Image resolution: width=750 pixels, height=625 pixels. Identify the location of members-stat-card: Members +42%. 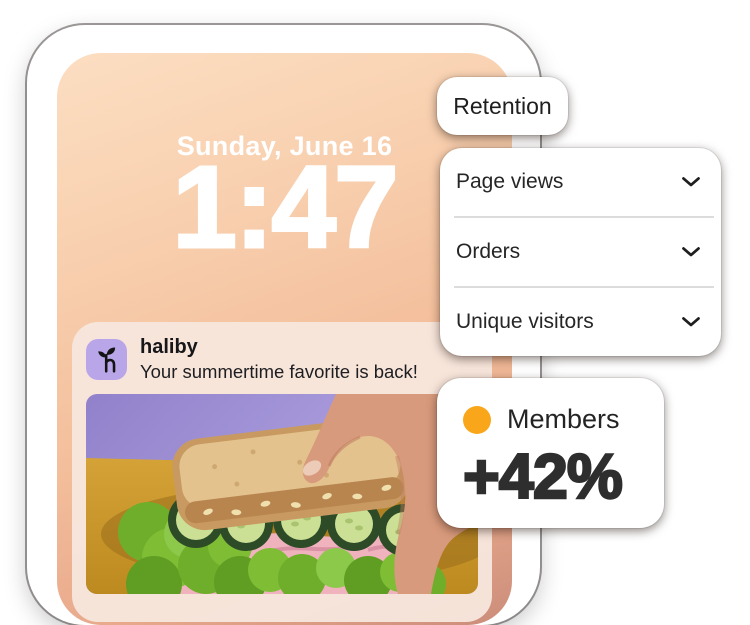
(550, 453).